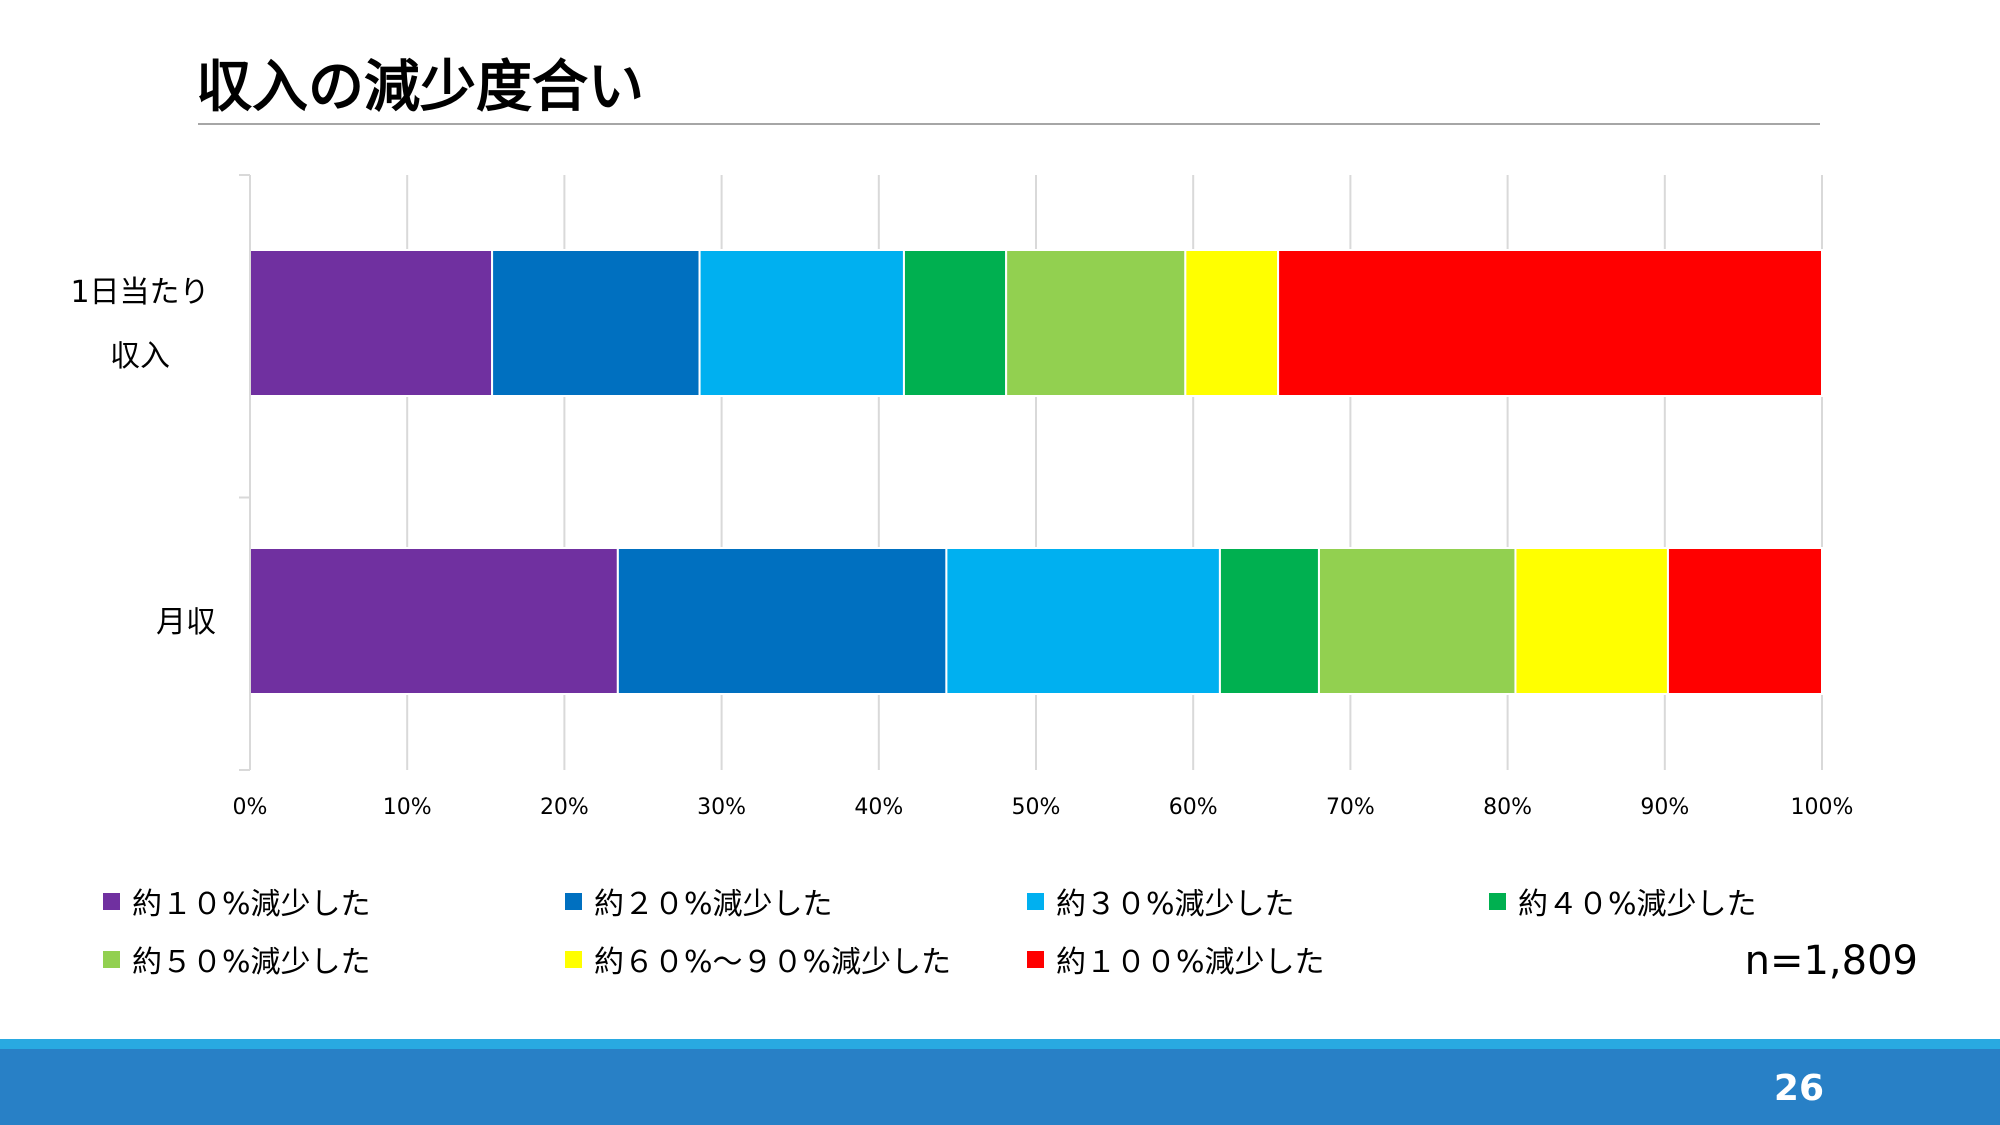  What do you see at coordinates (1637, 904) in the screenshot?
I see `legend-label: 約４０%減少した` at bounding box center [1637, 904].